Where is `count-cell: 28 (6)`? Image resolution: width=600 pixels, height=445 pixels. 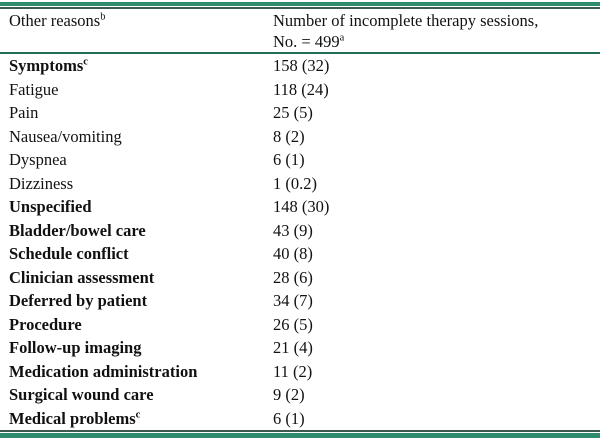 count-cell: 28 (6) is located at coordinates (293, 277).